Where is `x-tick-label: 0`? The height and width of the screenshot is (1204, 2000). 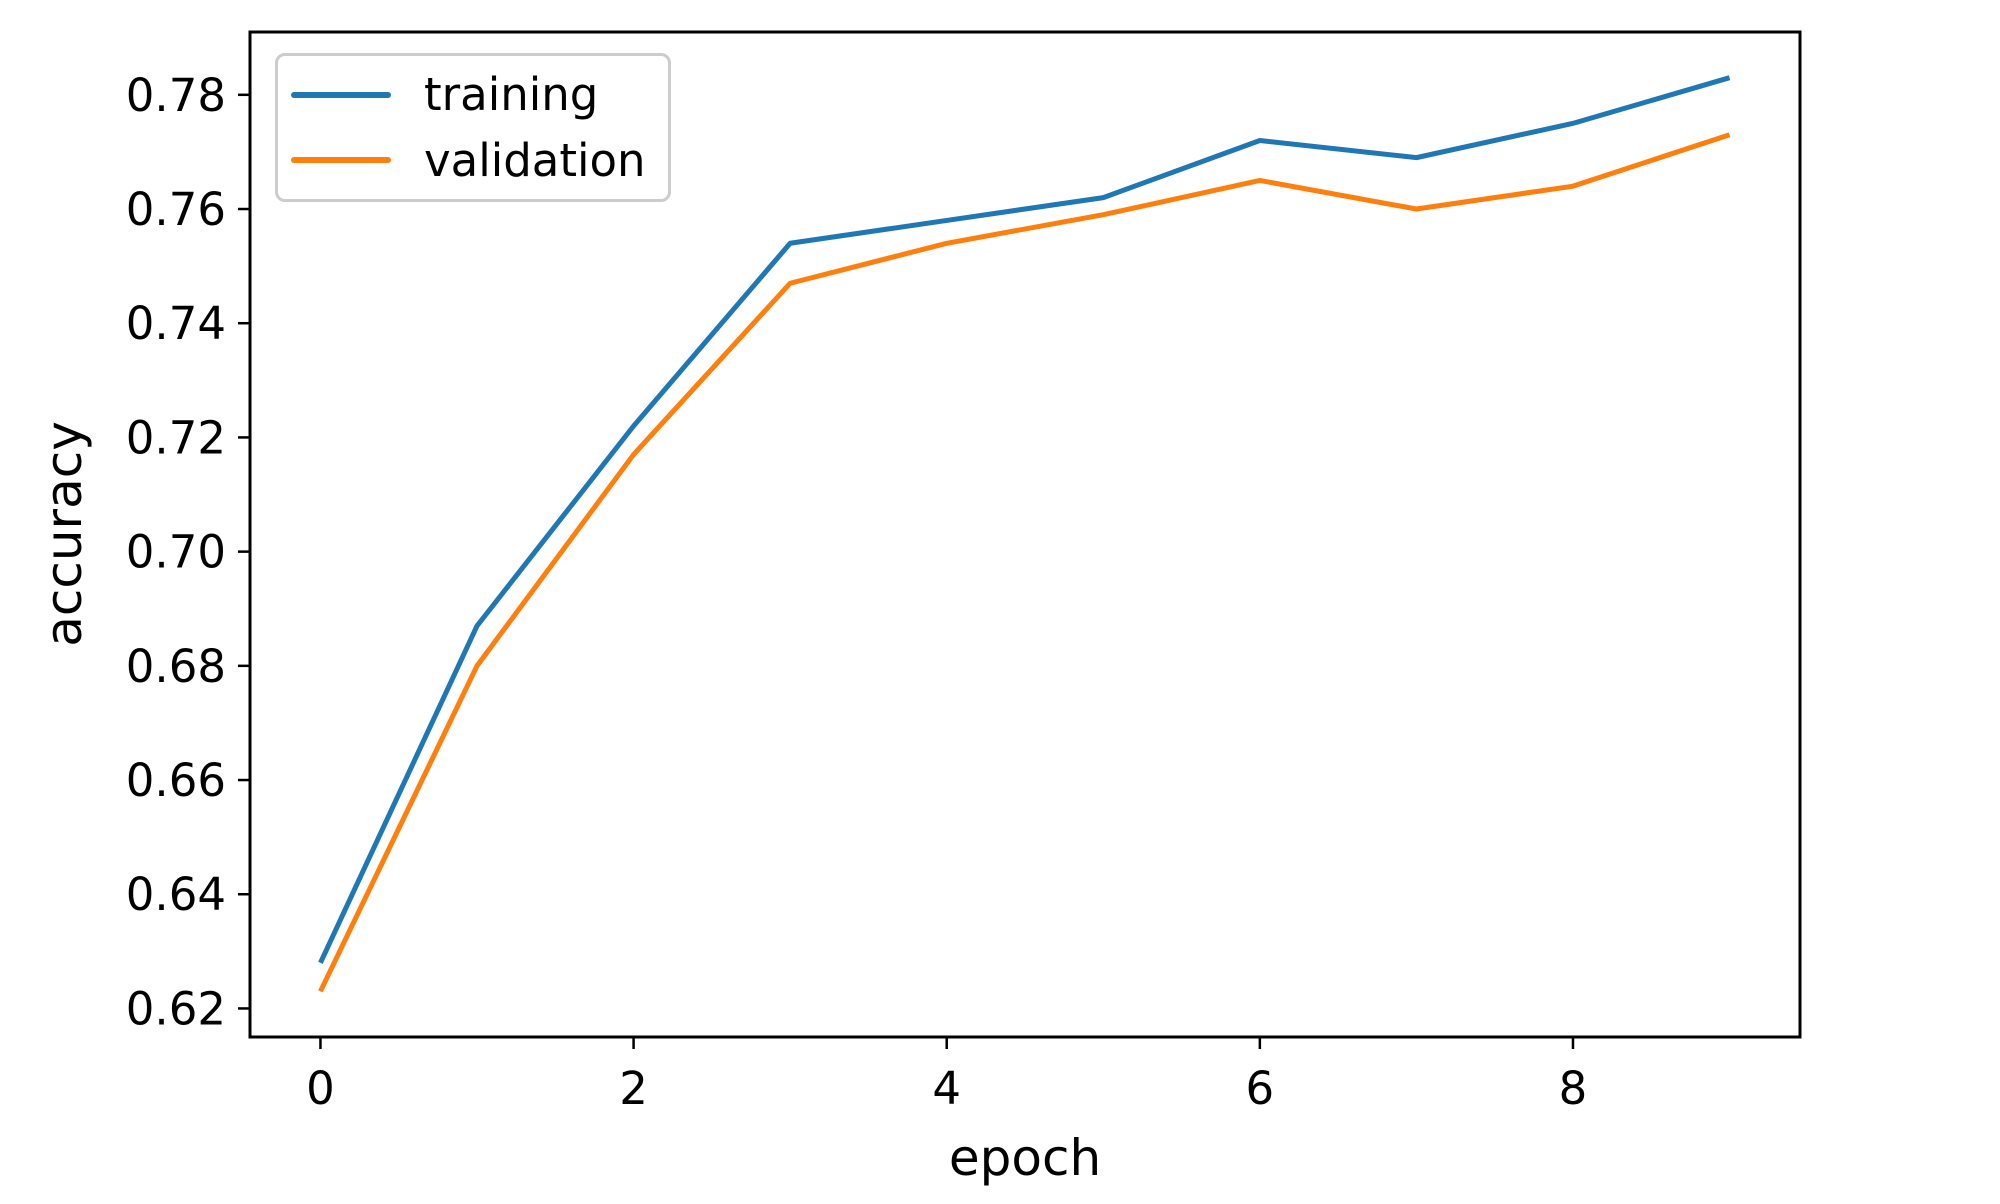 x-tick-label: 0 is located at coordinates (320, 1088).